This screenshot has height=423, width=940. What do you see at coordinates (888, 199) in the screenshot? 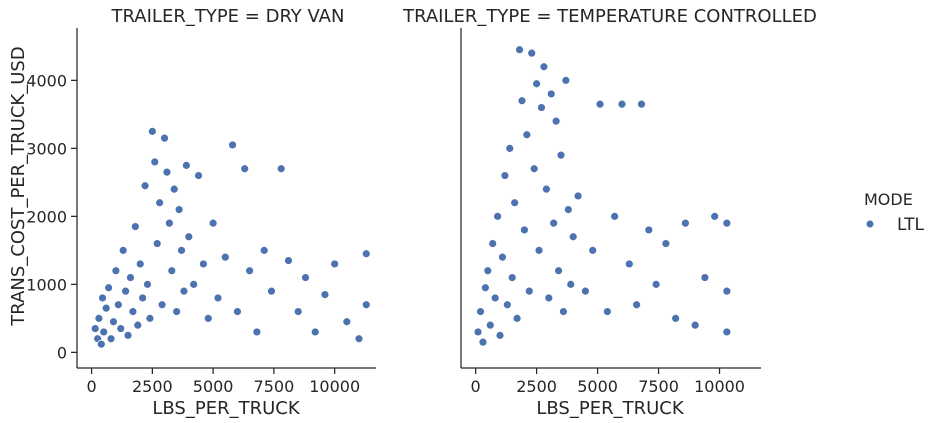
I see `legend-title: MODE` at bounding box center [888, 199].